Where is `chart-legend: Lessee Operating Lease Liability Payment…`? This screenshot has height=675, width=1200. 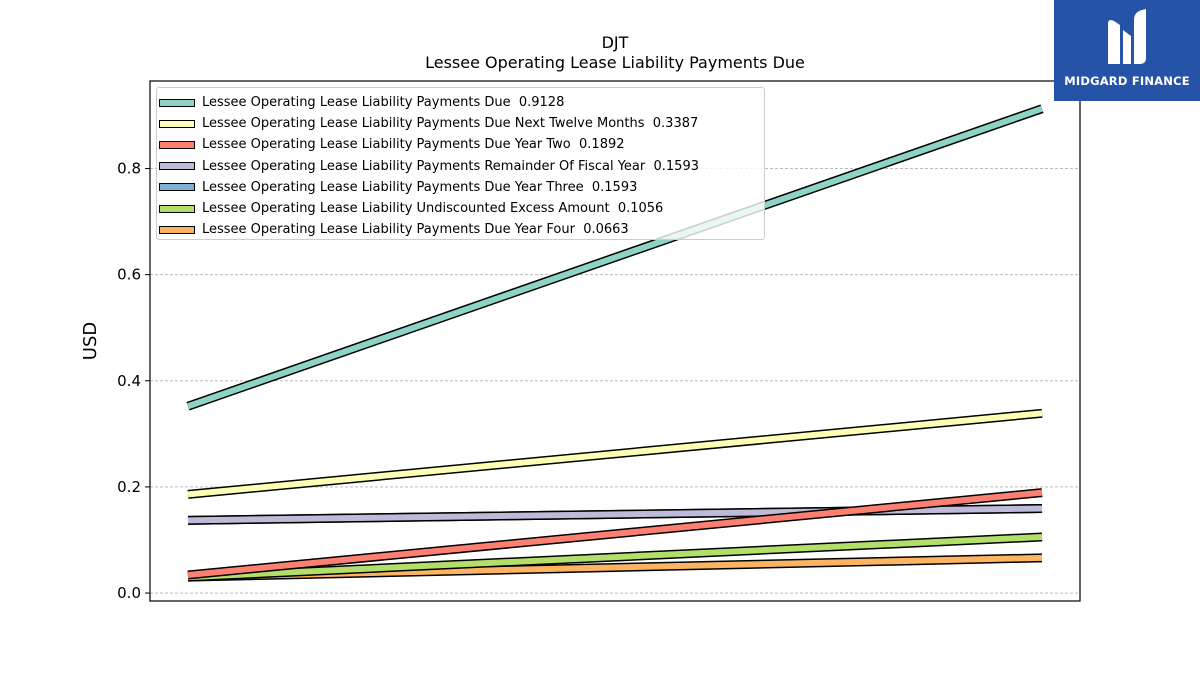 chart-legend: Lessee Operating Lease Liability Payment… is located at coordinates (460, 163).